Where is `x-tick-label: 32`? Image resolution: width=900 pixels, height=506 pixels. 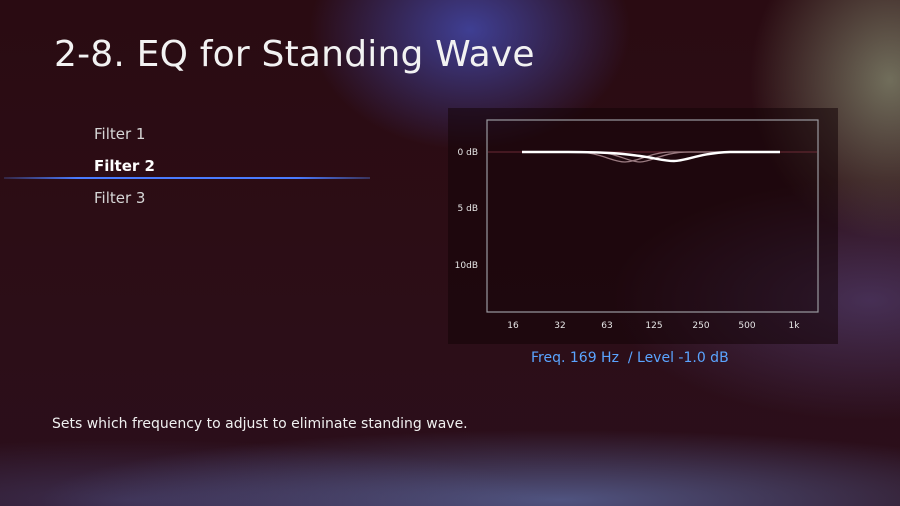
x-tick-label: 32 is located at coordinates (559, 326).